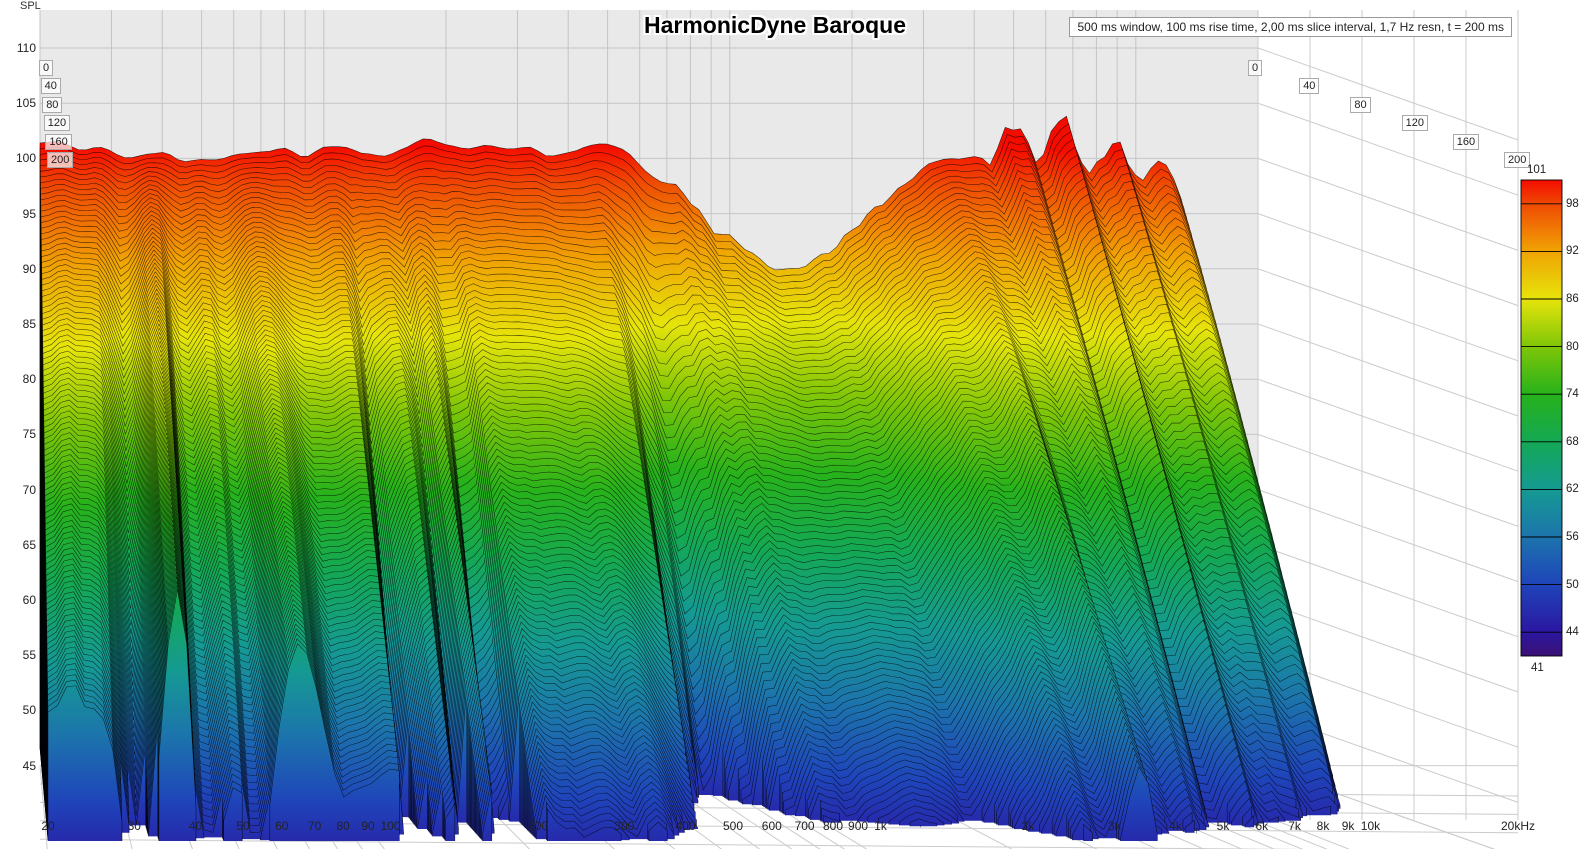 The height and width of the screenshot is (849, 1590). Describe the element at coordinates (25, 103) in the screenshot. I see `y-tick-label: 105` at that location.